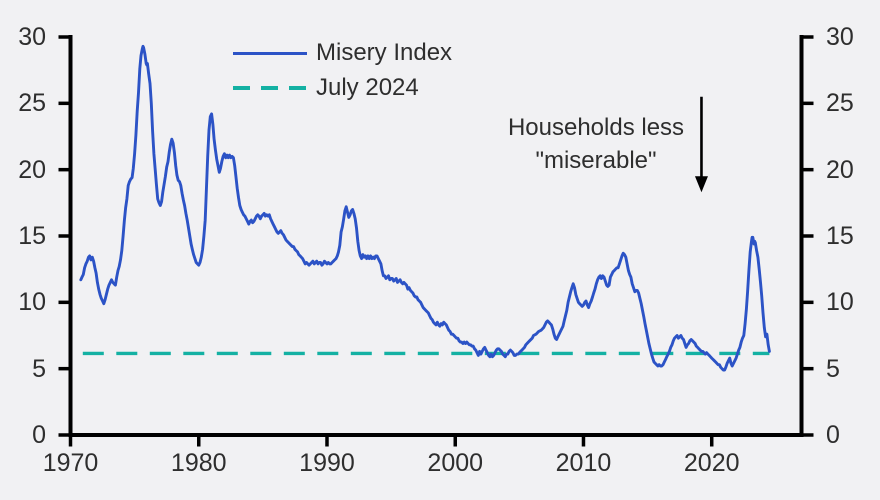  Describe the element at coordinates (384, 52) in the screenshot. I see `legend-label-misery-index: Misery Index` at that location.